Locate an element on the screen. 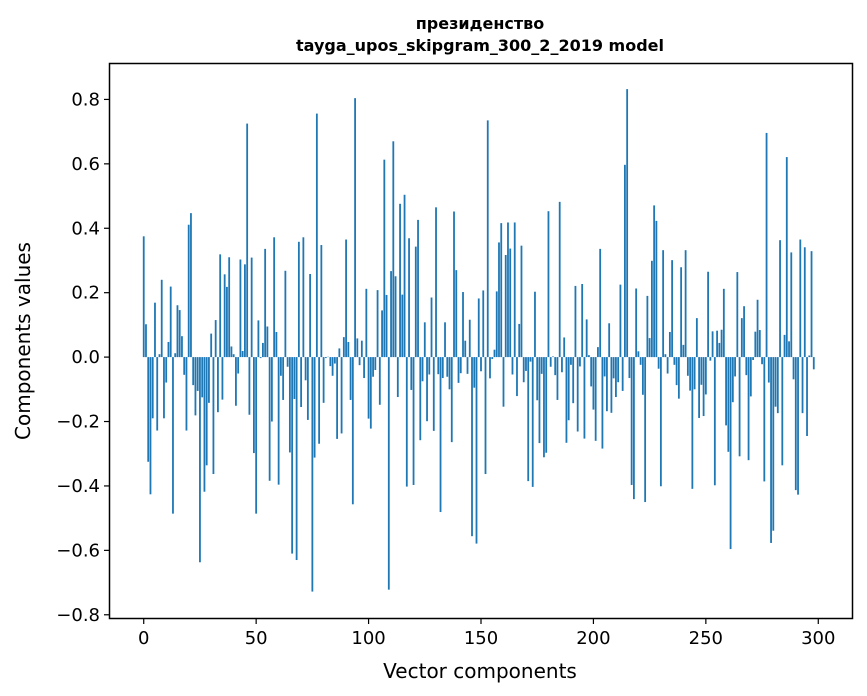  y-tick-label: −0.6 is located at coordinates (78, 550).